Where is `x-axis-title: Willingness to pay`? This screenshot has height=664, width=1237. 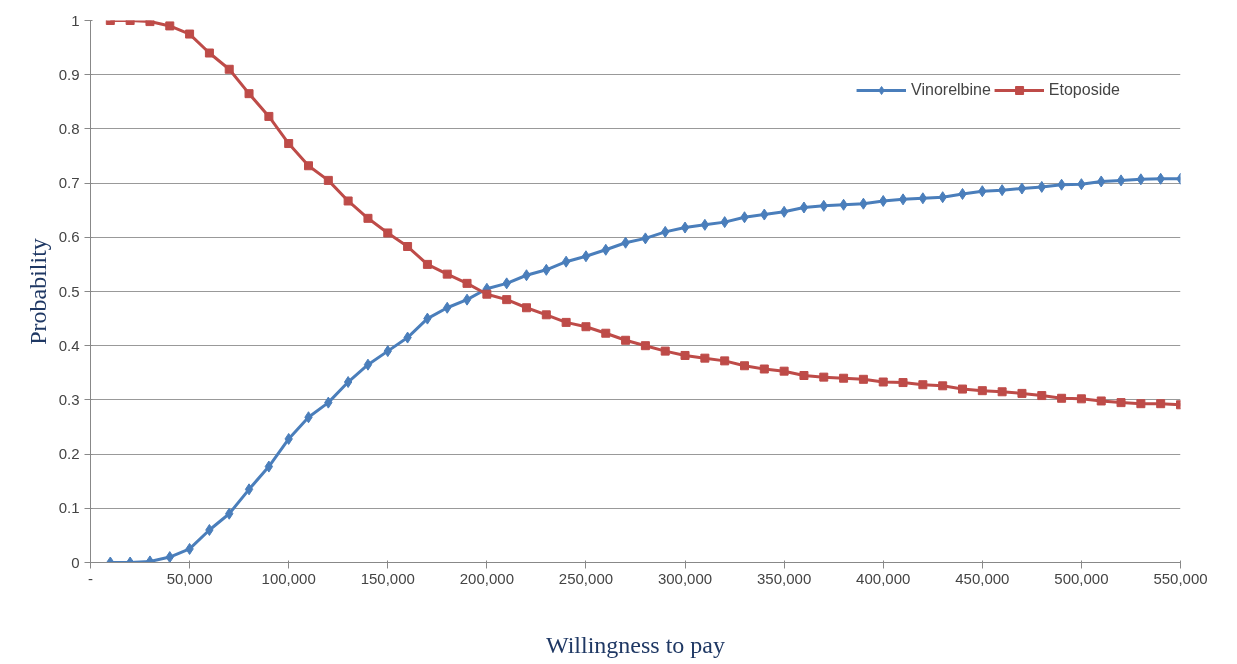 x-axis-title: Willingness to pay is located at coordinates (635, 644).